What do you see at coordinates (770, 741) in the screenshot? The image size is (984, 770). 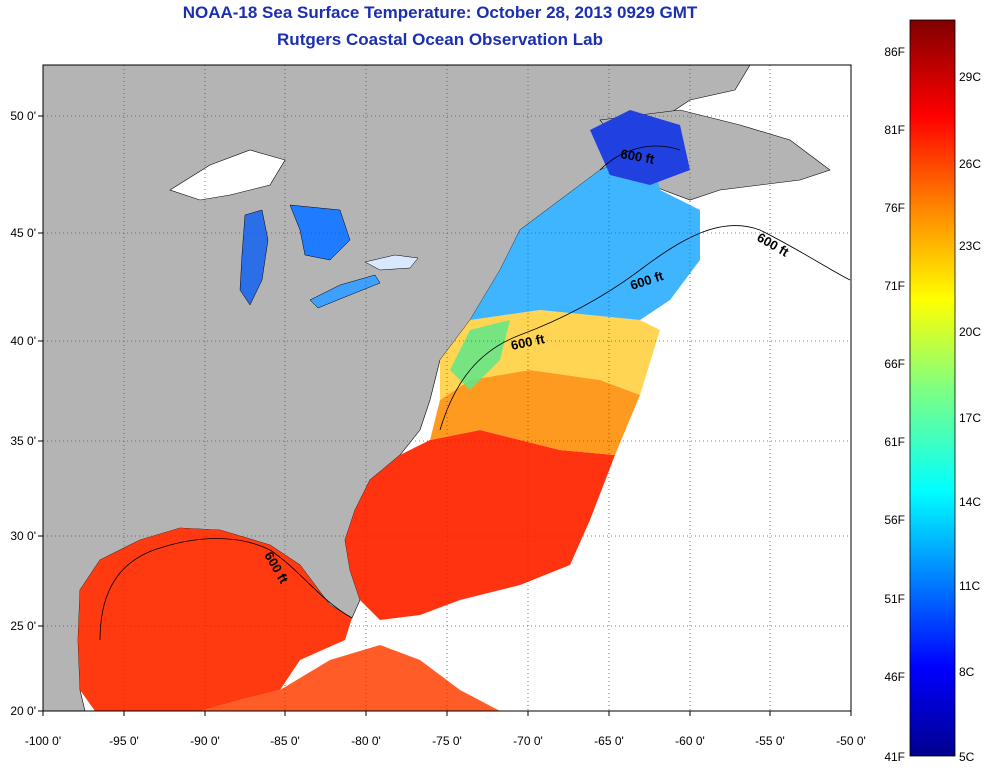 I see `longitude-tick-label: -55 0'` at bounding box center [770, 741].